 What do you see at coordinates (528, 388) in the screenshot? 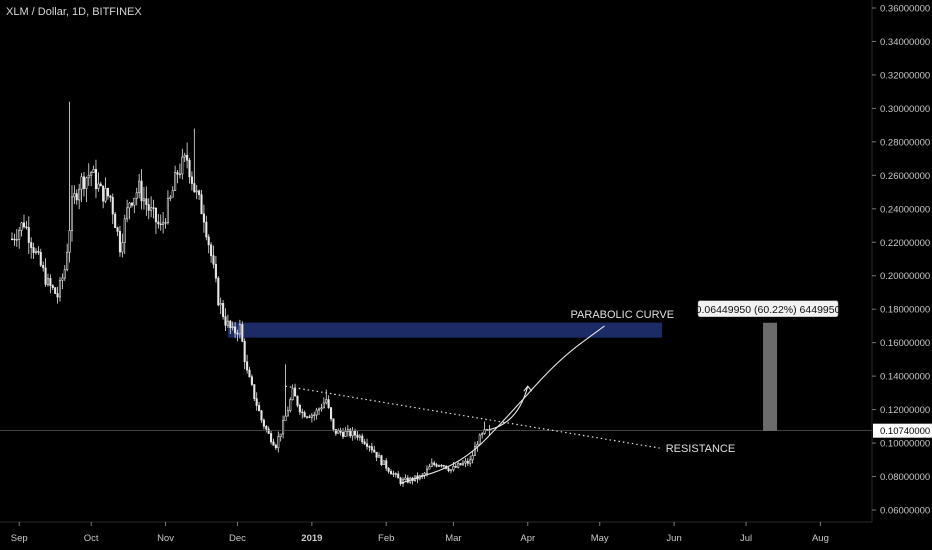
I see `small-arrow-head` at bounding box center [528, 388].